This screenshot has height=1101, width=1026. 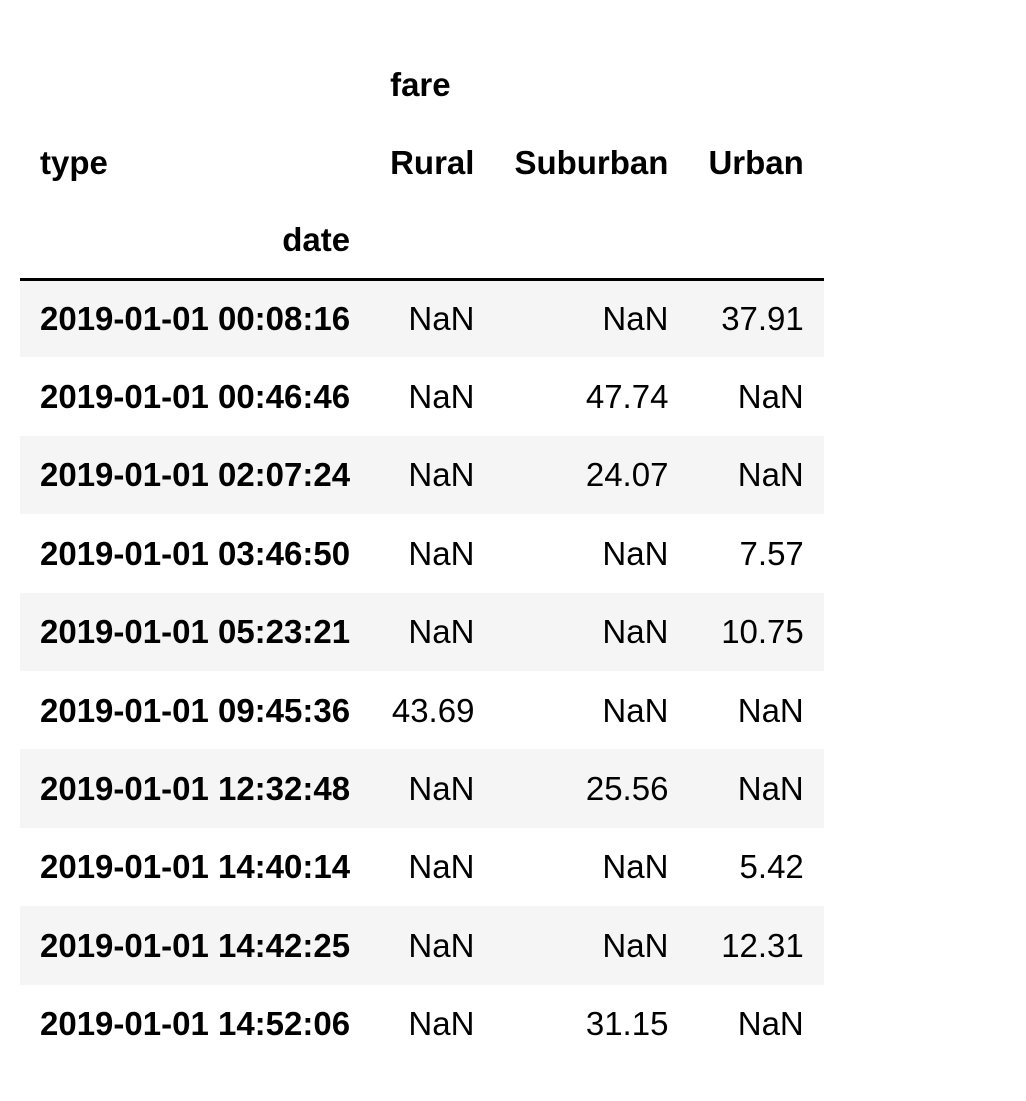 What do you see at coordinates (195, 867) in the screenshot?
I see `row-index: 2019-01-01 14:40:14` at bounding box center [195, 867].